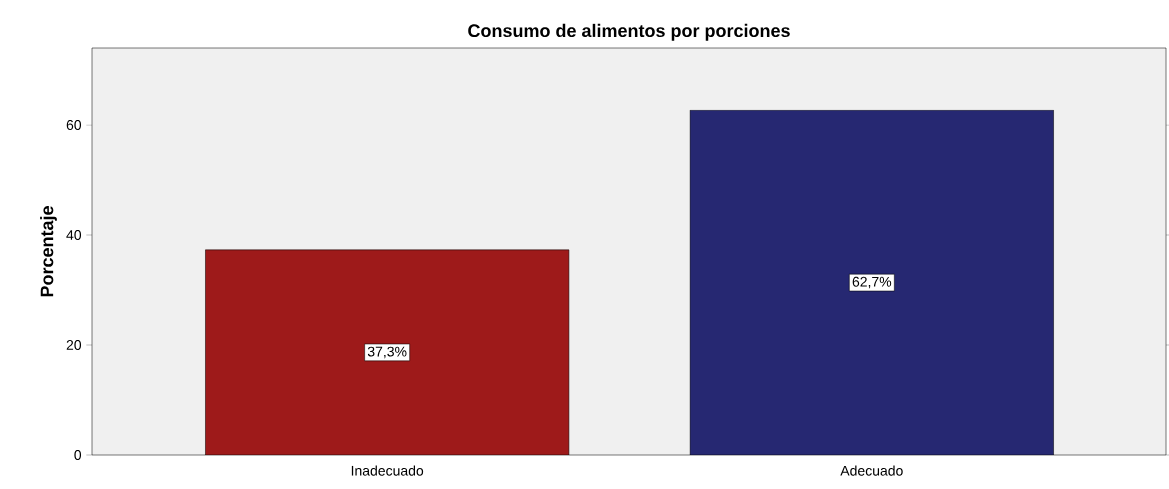 This screenshot has height=489, width=1169. What do you see at coordinates (871, 470) in the screenshot?
I see `x-tick-label: Adecuado` at bounding box center [871, 470].